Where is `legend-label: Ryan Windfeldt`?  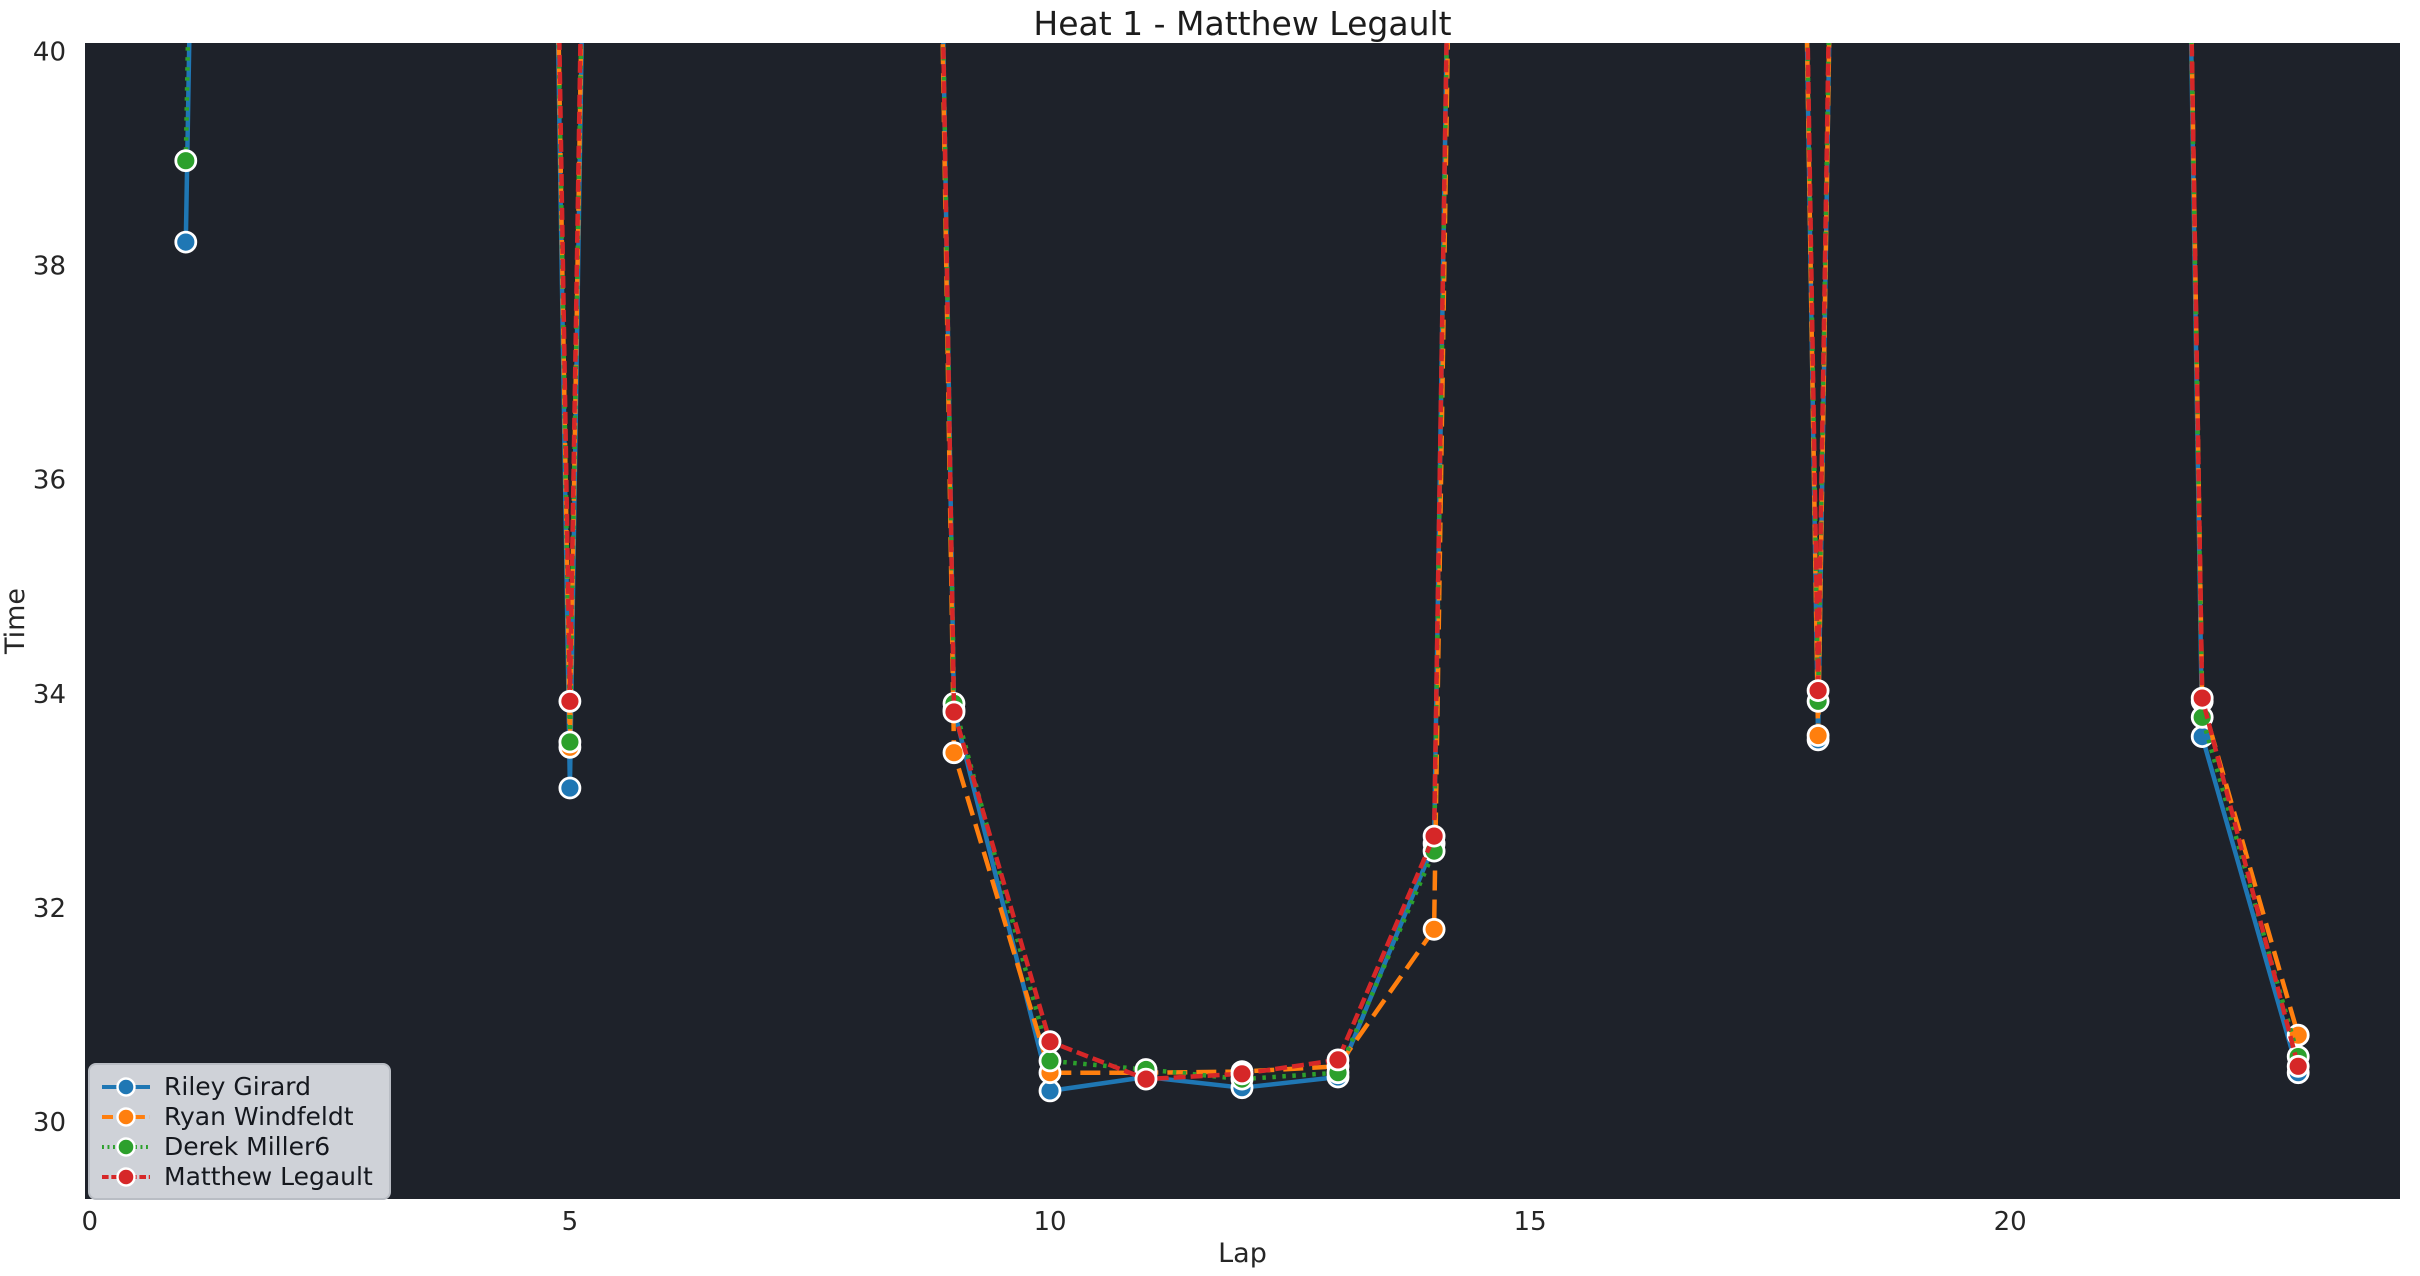
legend-label: Ryan Windfeldt is located at coordinates (259, 1116).